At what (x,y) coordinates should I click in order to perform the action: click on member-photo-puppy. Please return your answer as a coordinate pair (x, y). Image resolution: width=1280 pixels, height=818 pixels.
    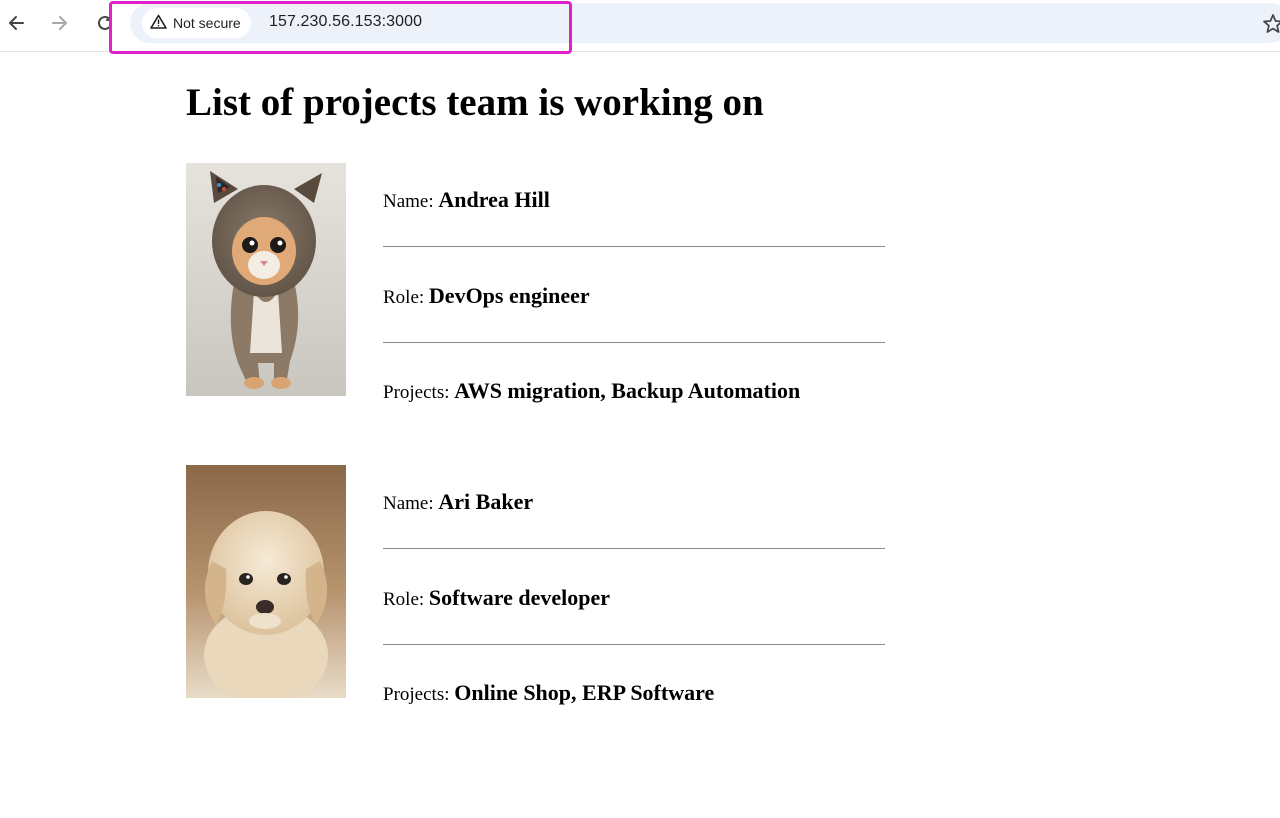
    Looking at the image, I should click on (266, 581).